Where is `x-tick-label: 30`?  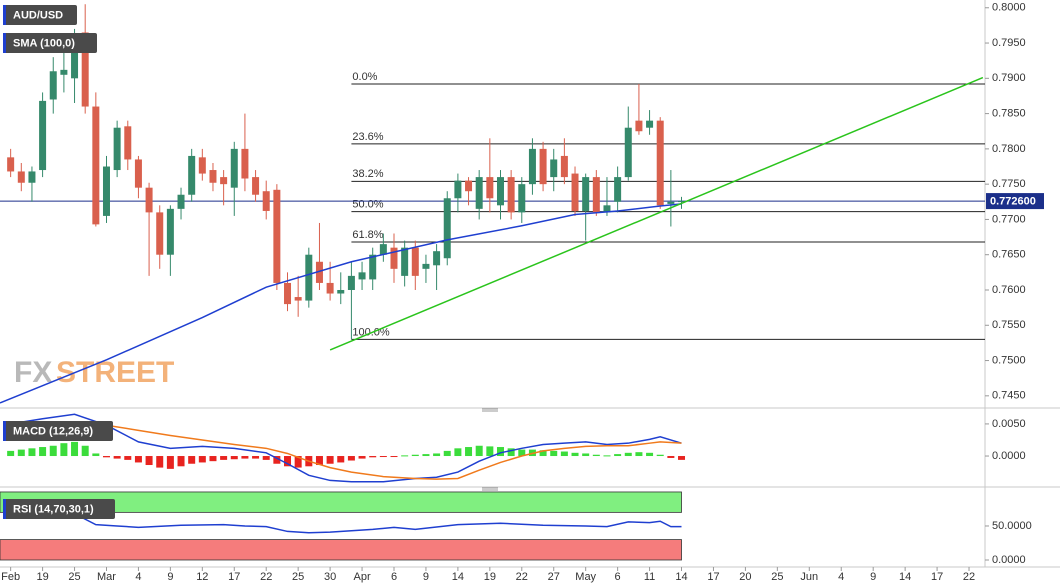 x-tick-label: 30 is located at coordinates (330, 577).